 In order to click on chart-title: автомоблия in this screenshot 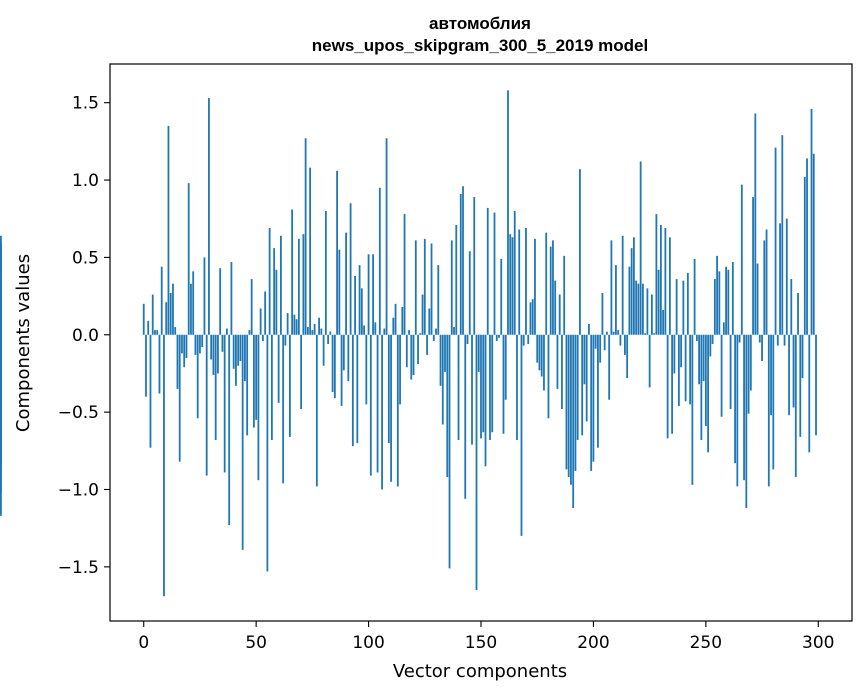, I will do `click(480, 23)`.